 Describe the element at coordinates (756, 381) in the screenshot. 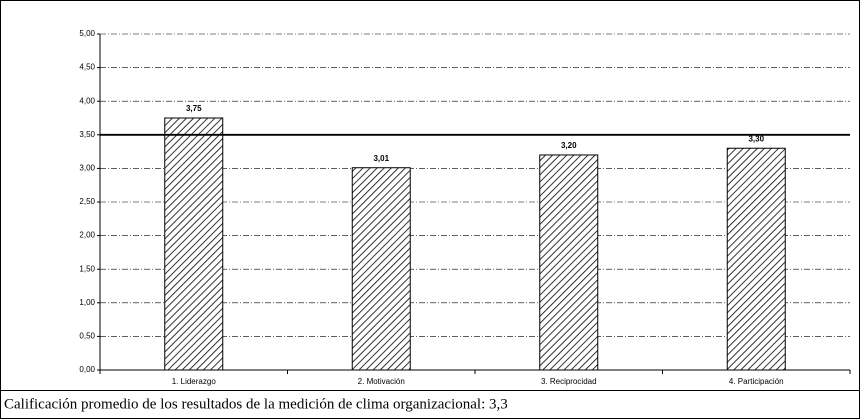

I see `x-tick-label: 4. Participación` at that location.